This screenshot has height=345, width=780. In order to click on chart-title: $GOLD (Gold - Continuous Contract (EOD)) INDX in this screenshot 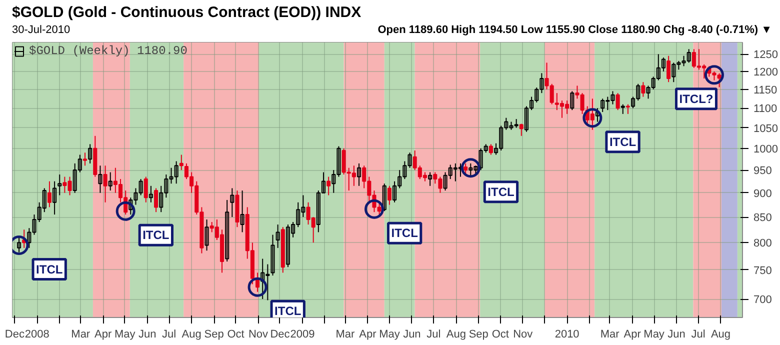, I will do `click(187, 13)`.